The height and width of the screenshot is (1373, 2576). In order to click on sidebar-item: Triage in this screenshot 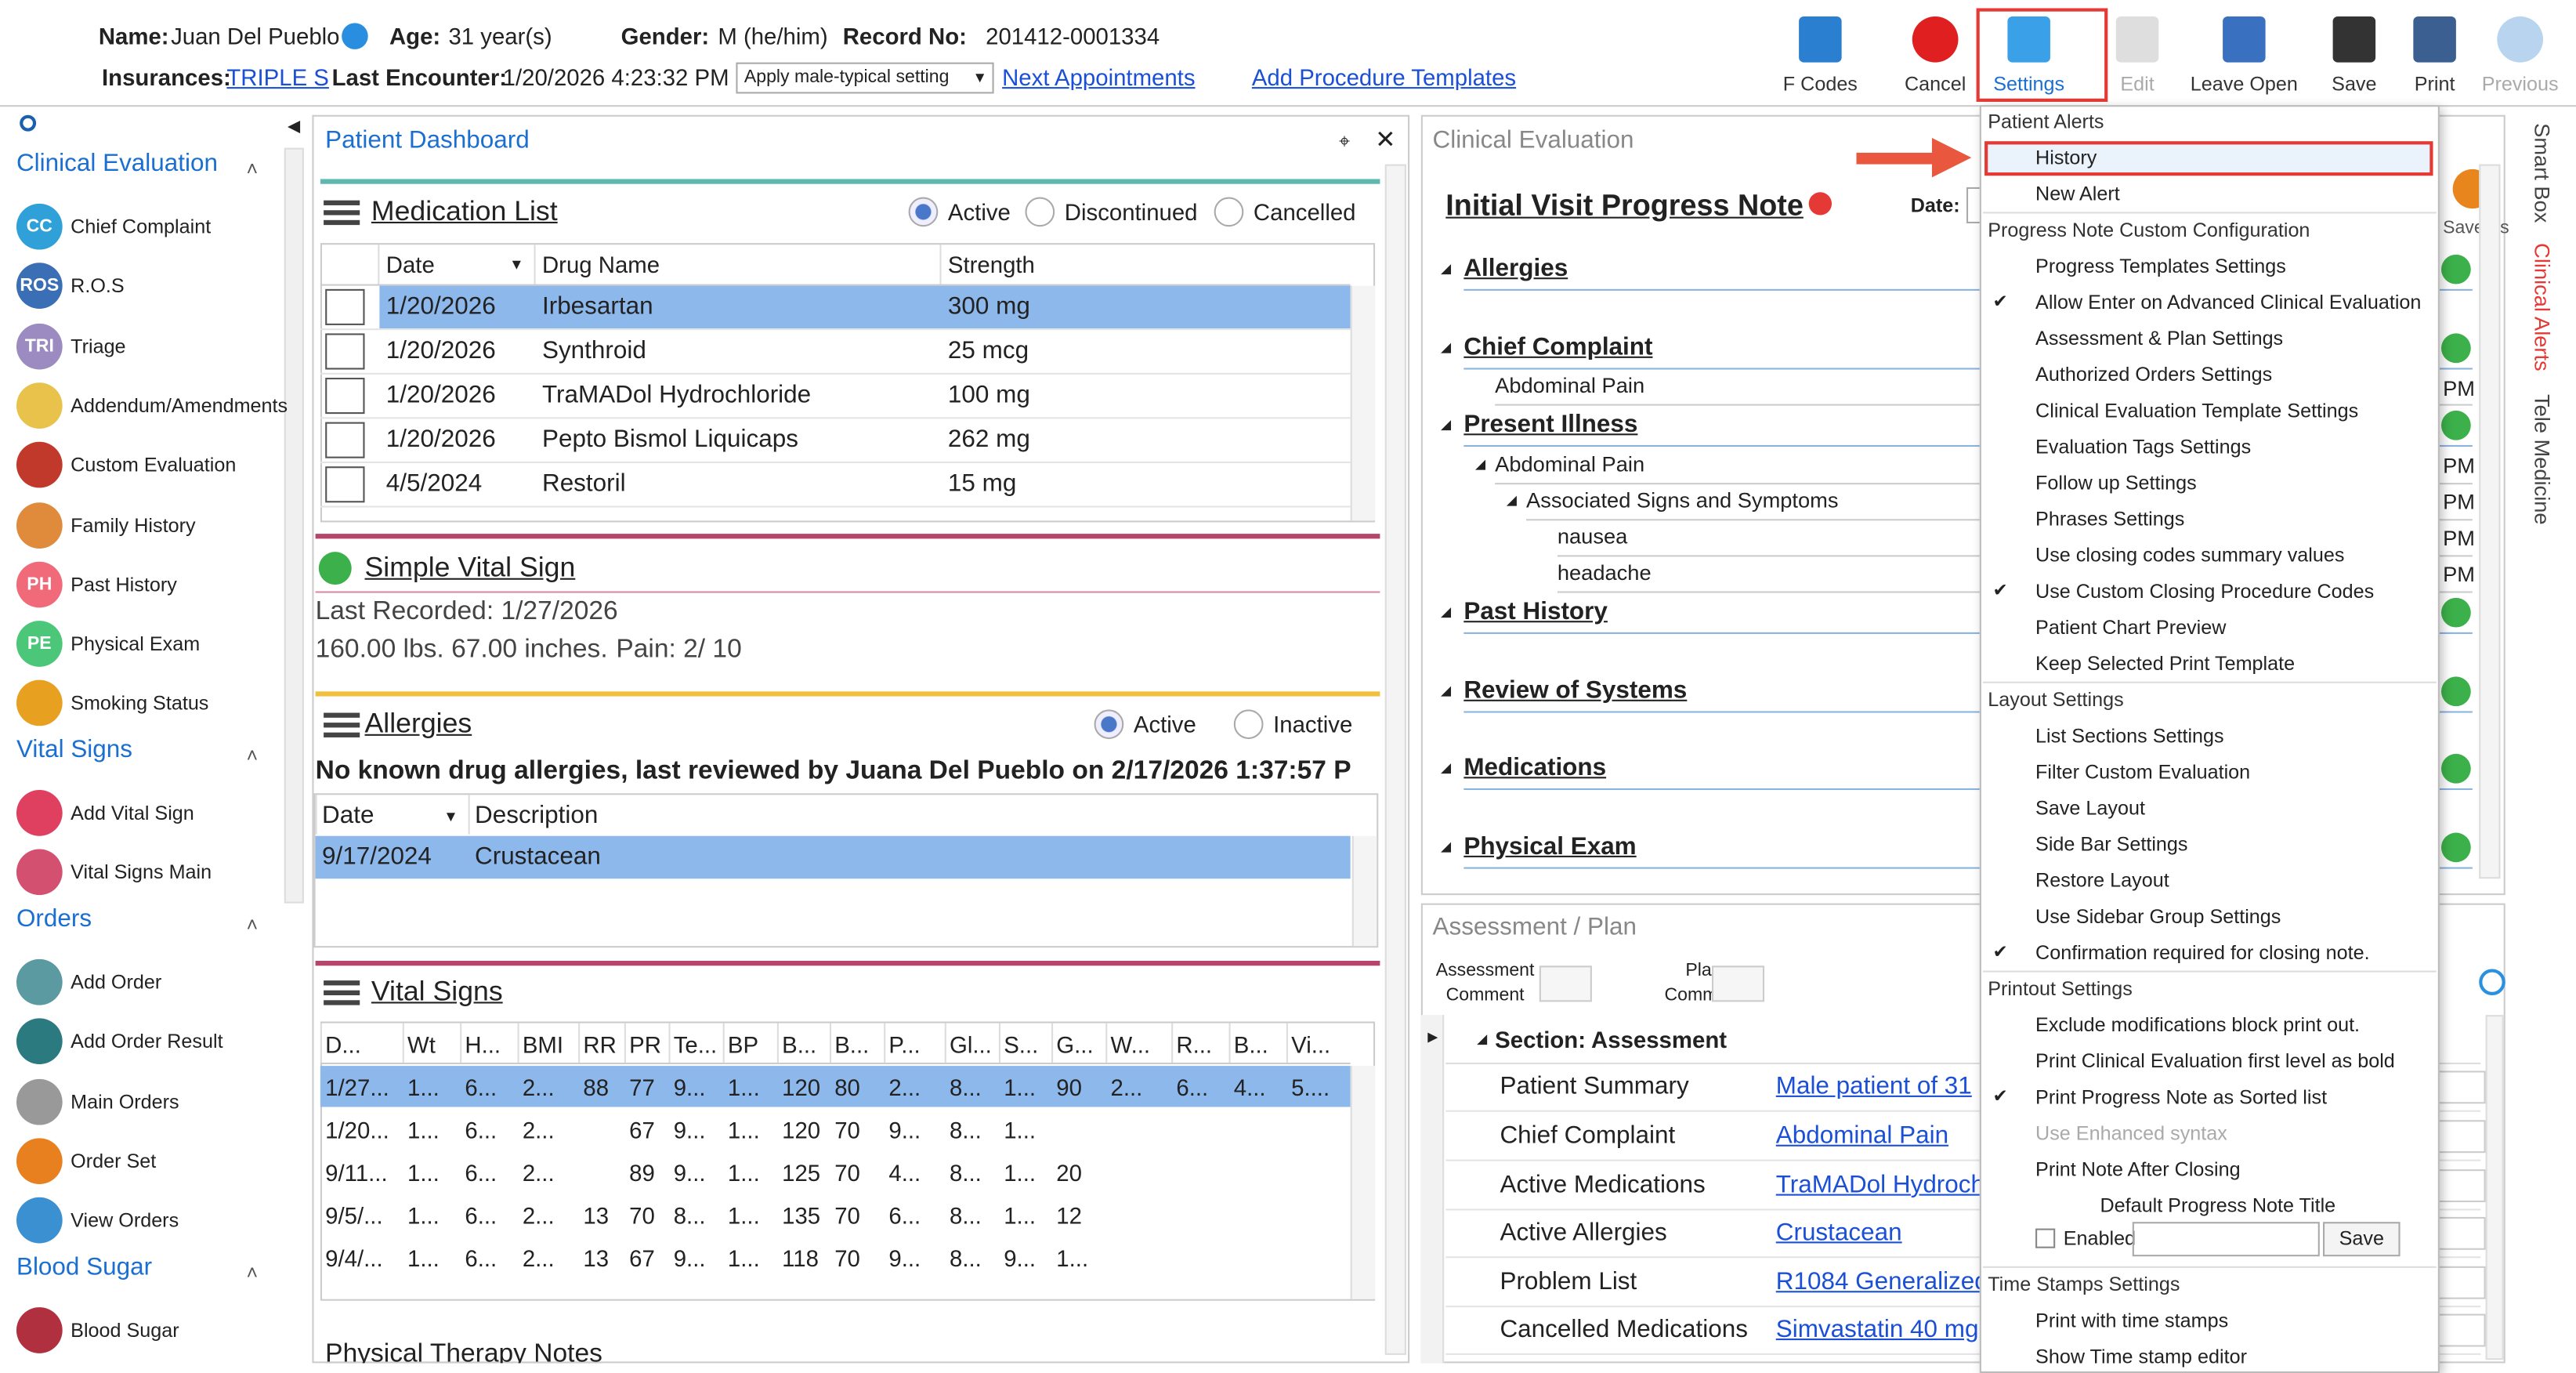, I will do `click(99, 346)`.